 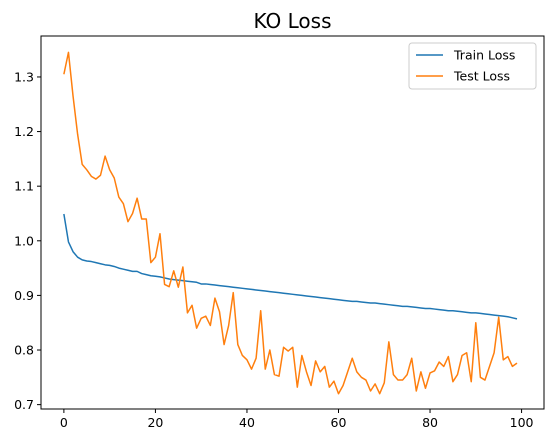 What do you see at coordinates (155, 422) in the screenshot?
I see `x-tick-label: 20` at bounding box center [155, 422].